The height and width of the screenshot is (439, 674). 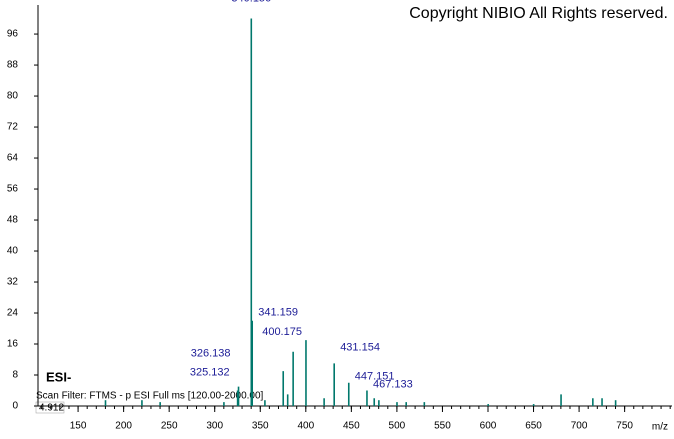 What do you see at coordinates (123, 426) in the screenshot?
I see `x-tick-label: 200` at bounding box center [123, 426].